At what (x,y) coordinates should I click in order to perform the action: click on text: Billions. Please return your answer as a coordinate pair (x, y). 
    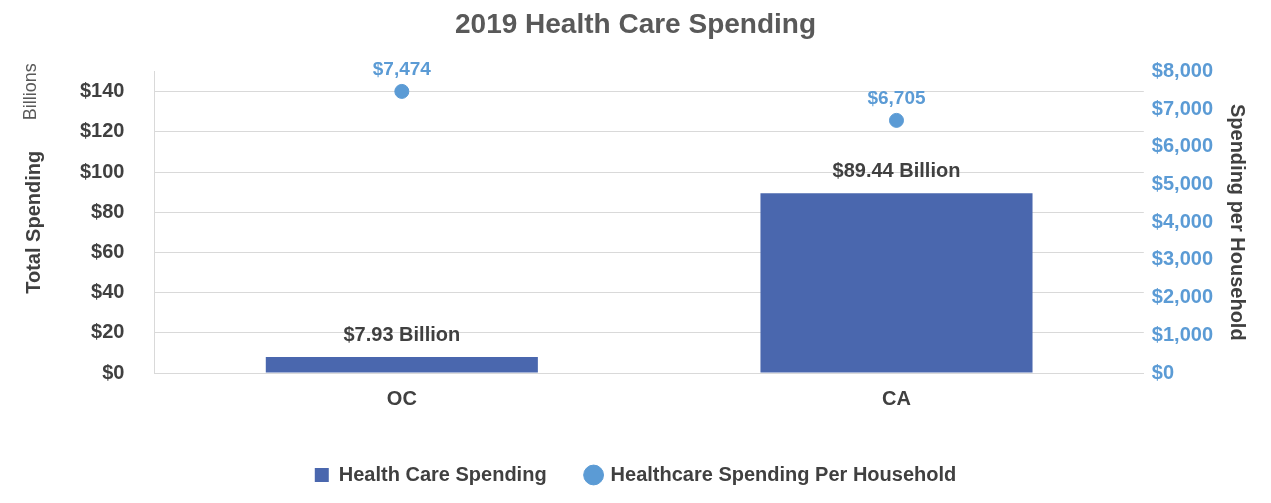
    Looking at the image, I should click on (29, 92).